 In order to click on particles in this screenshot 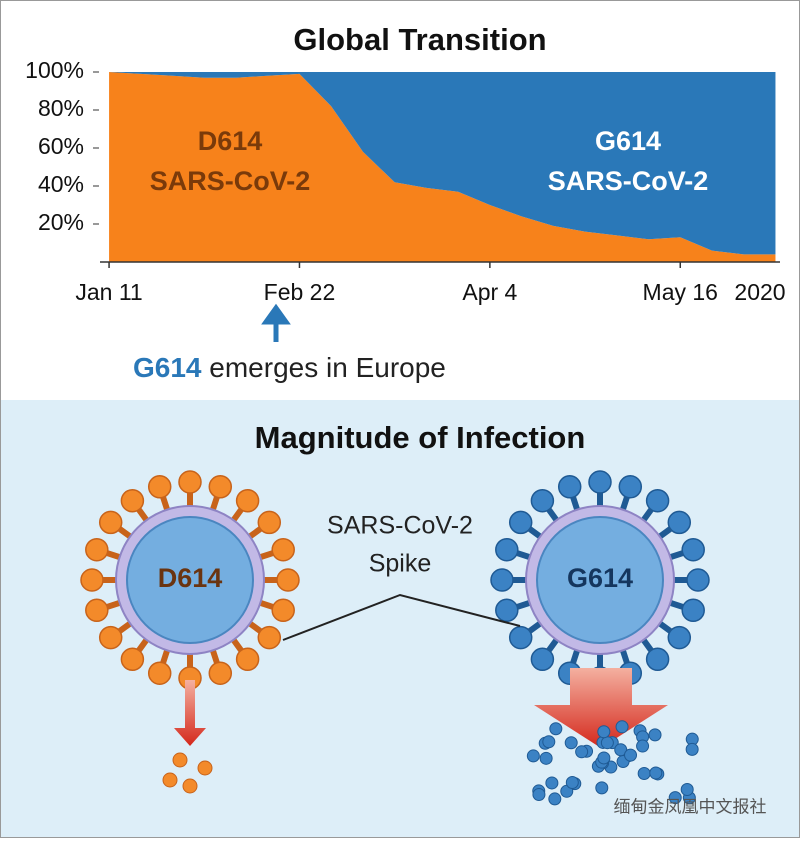, I will do `click(430, 763)`.